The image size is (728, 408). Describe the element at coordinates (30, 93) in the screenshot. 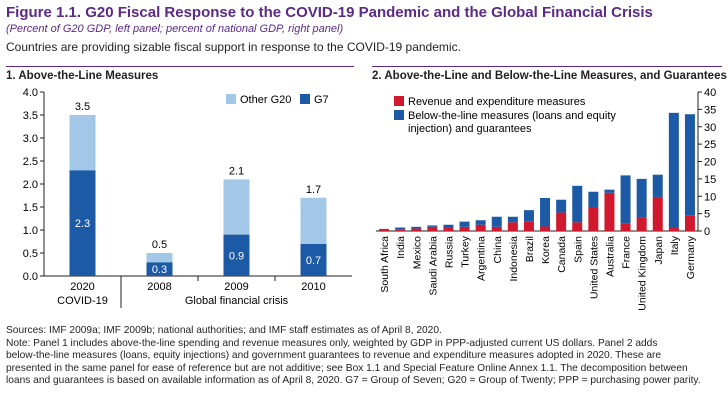

I see `y-tick-label: 4.0` at that location.